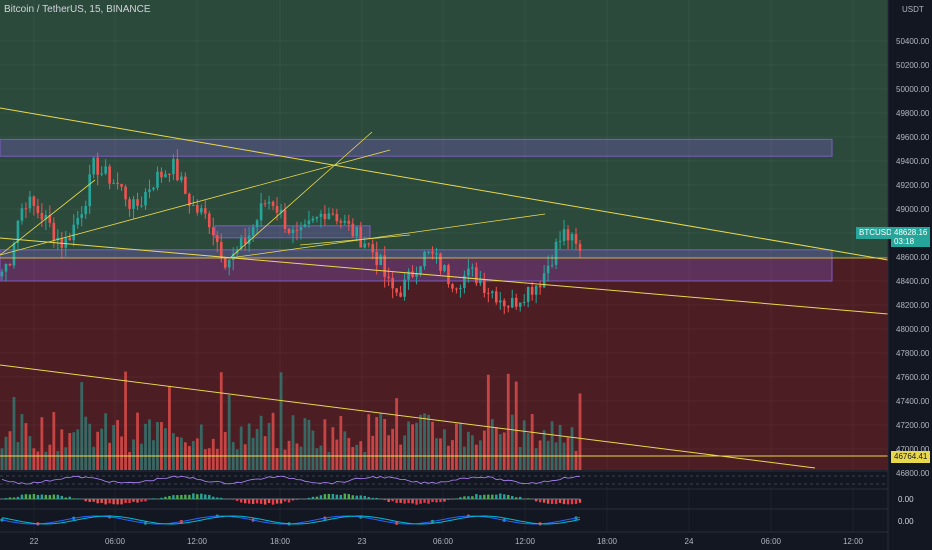  What do you see at coordinates (197, 541) in the screenshot?
I see `time-tick-label: 12:00` at bounding box center [197, 541].